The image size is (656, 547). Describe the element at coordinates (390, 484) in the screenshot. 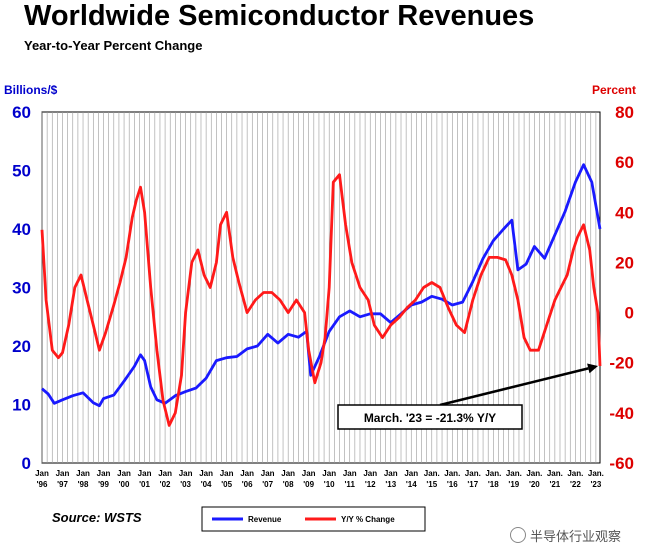

I see `x-tick-year: '13` at that location.